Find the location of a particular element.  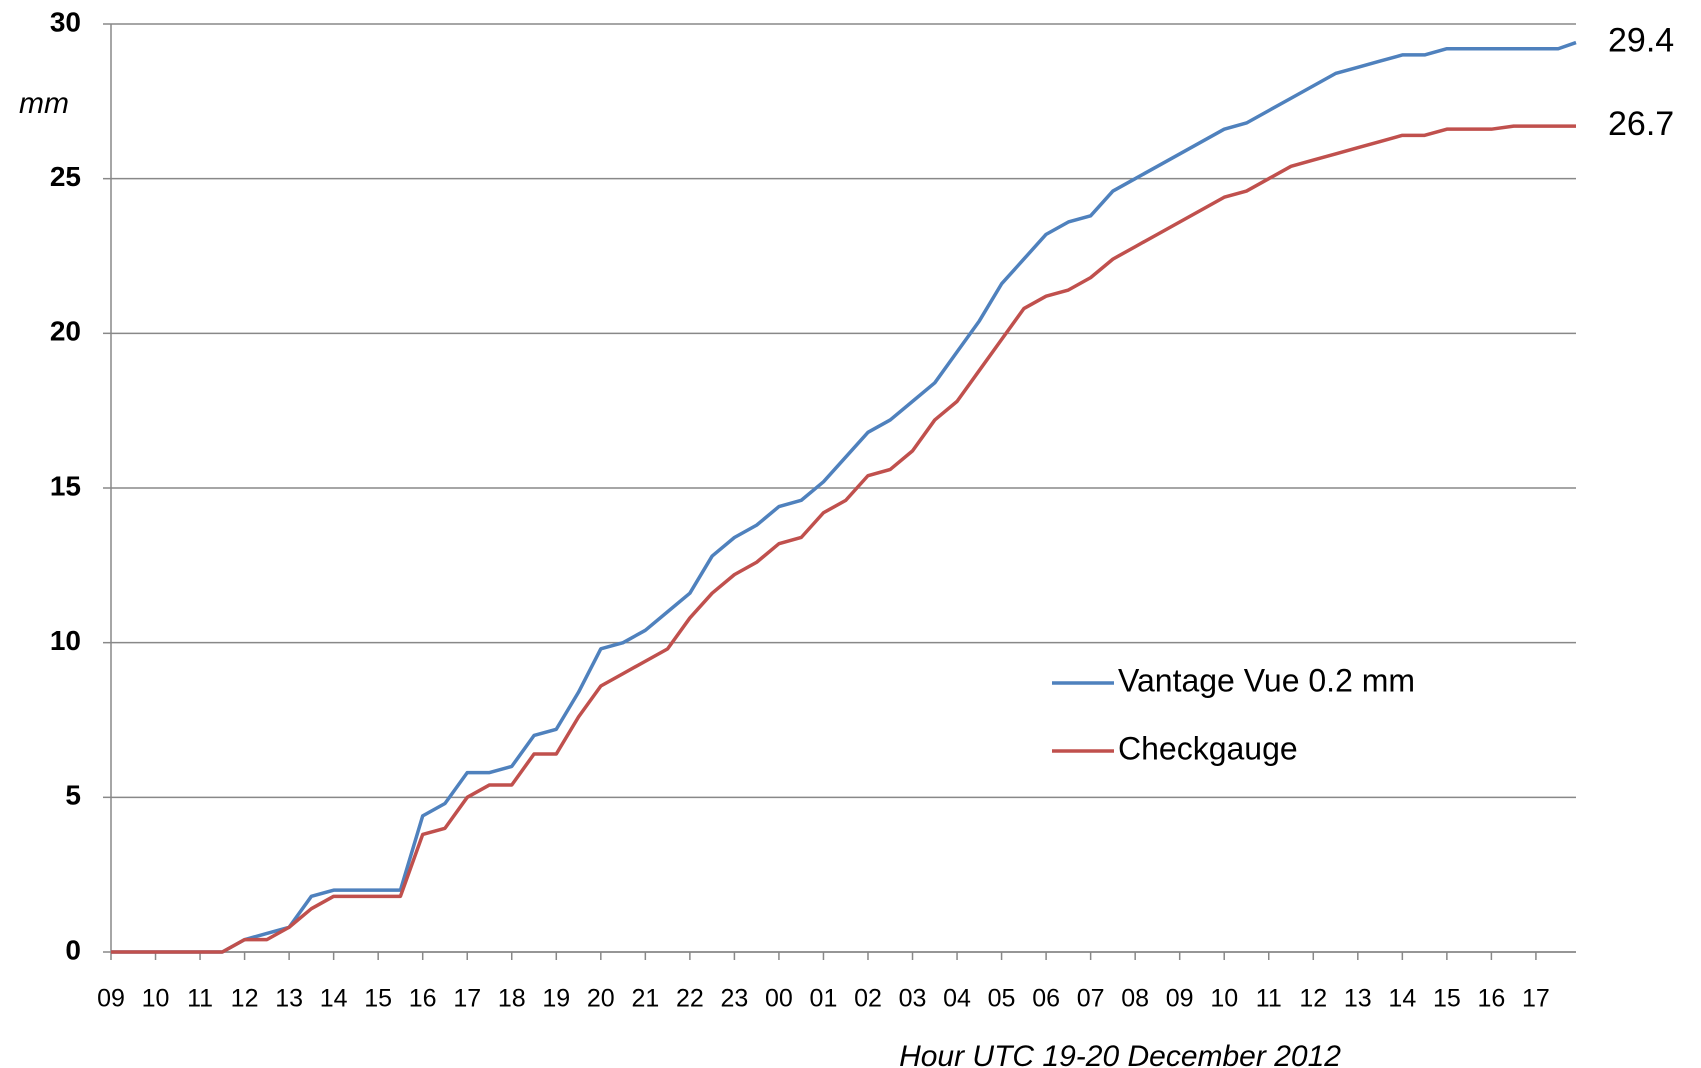

legend-label: Checkgauge is located at coordinates (1208, 748).